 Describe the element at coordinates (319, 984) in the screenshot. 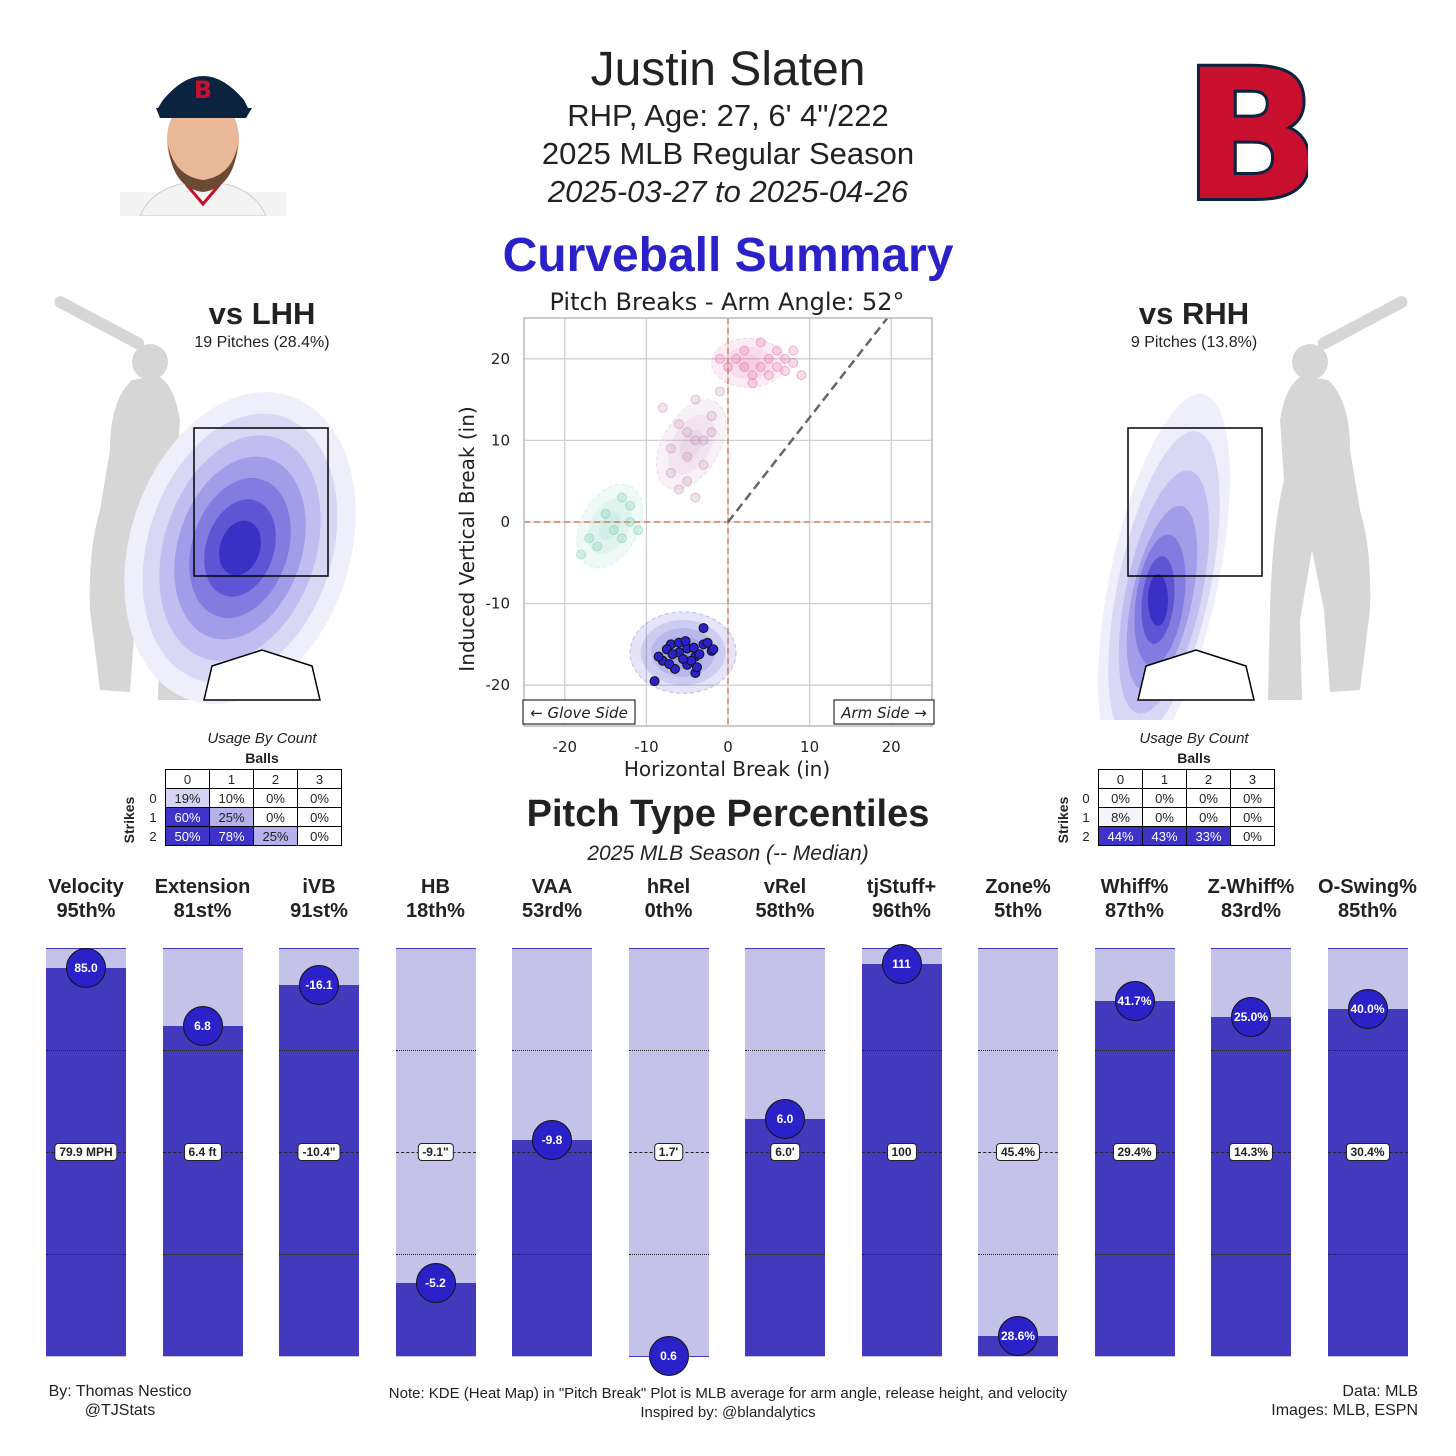

I see `player-value-marker: -16.1` at that location.